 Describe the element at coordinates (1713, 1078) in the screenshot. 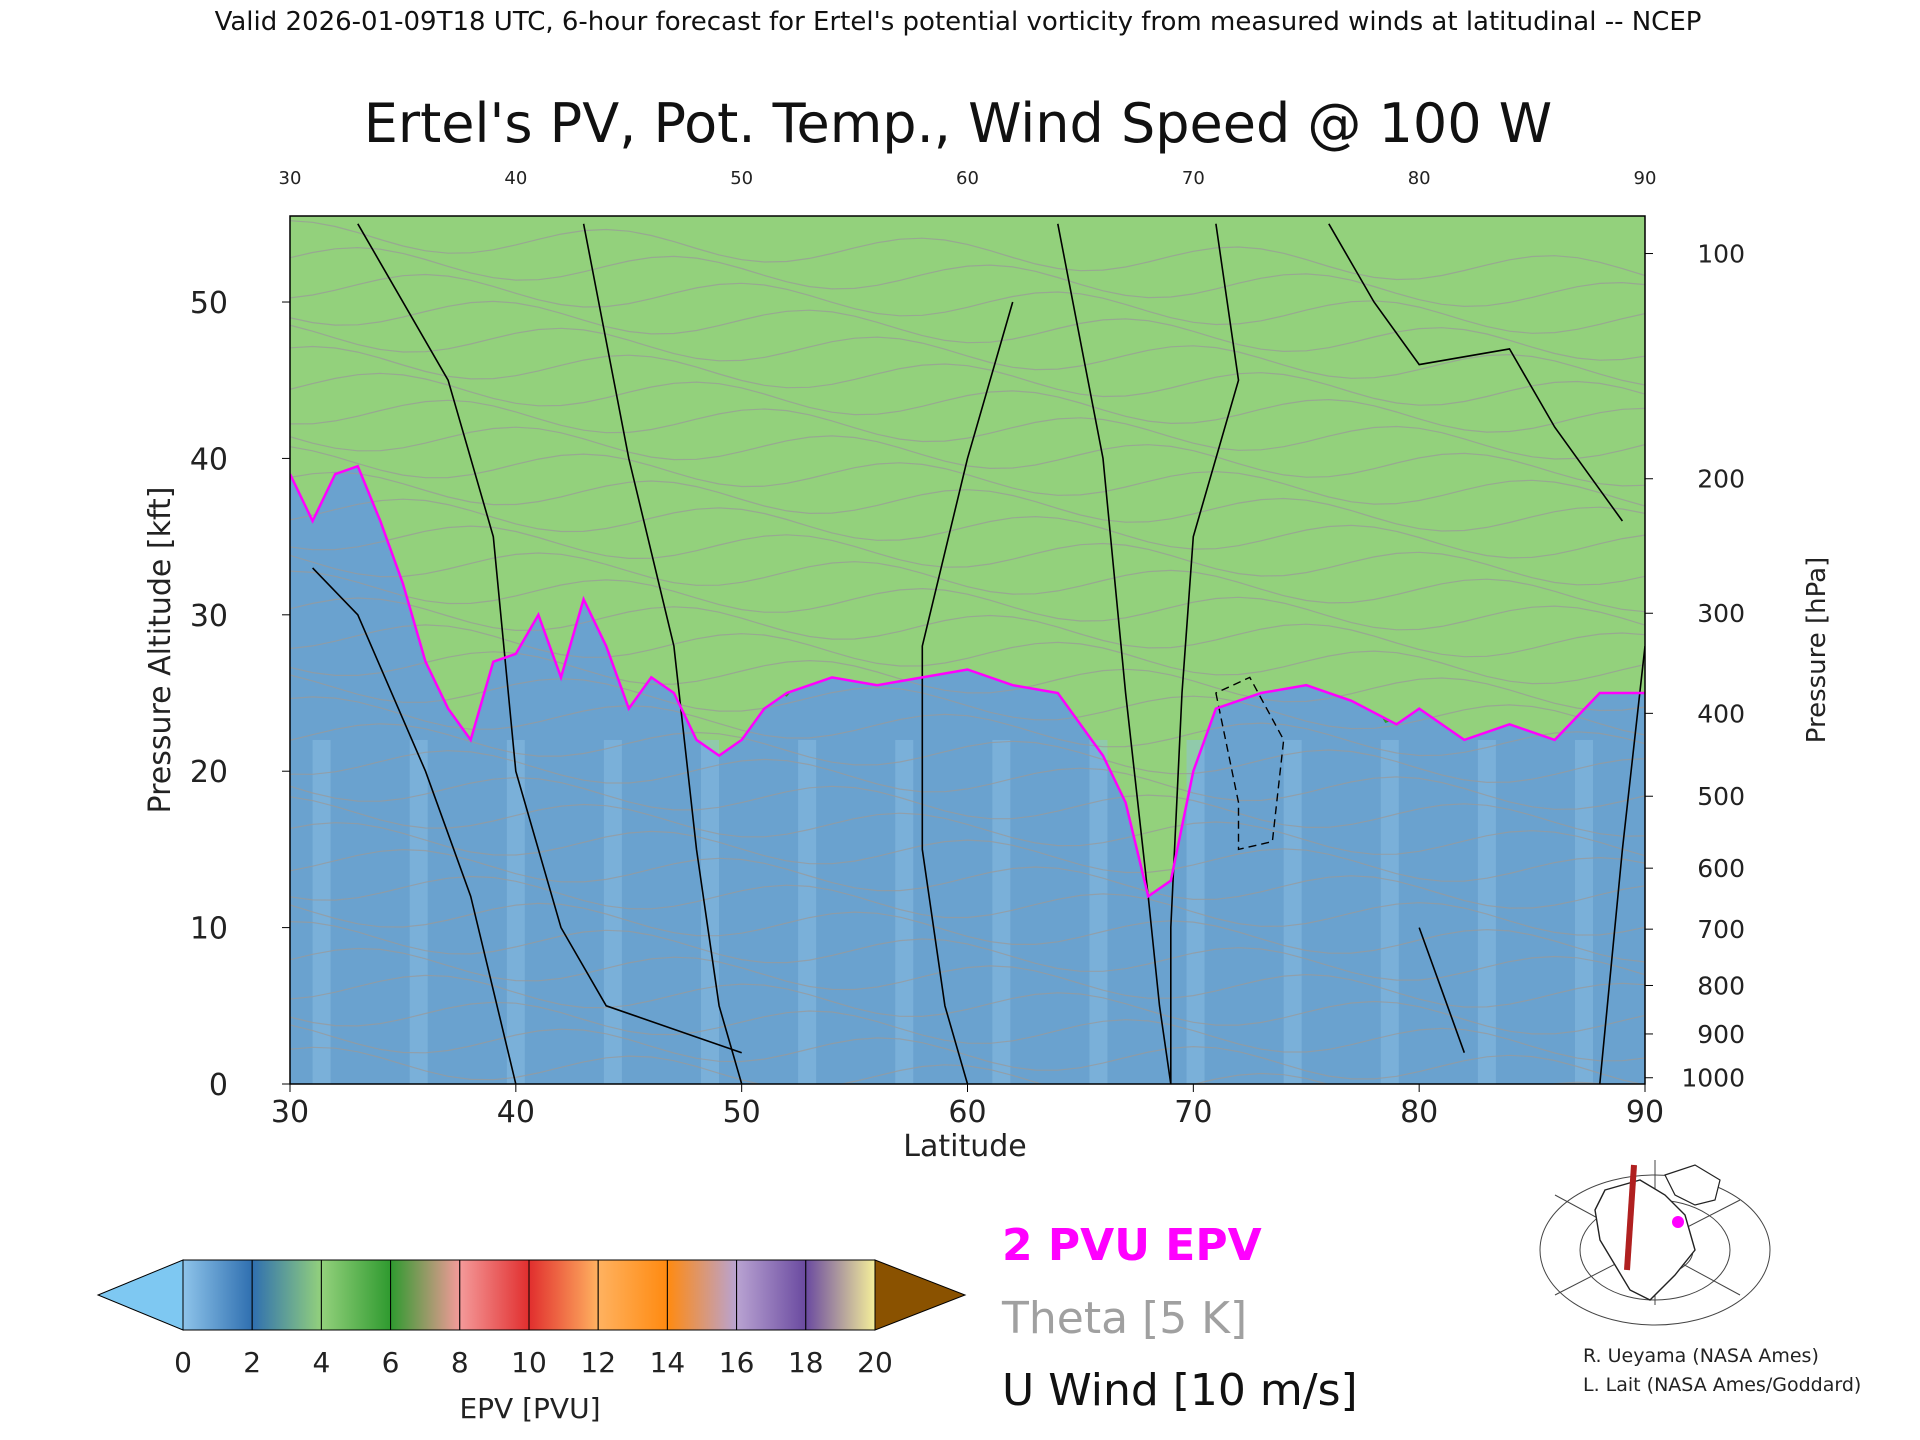

I see `pressure-tick-label: 1000` at that location.